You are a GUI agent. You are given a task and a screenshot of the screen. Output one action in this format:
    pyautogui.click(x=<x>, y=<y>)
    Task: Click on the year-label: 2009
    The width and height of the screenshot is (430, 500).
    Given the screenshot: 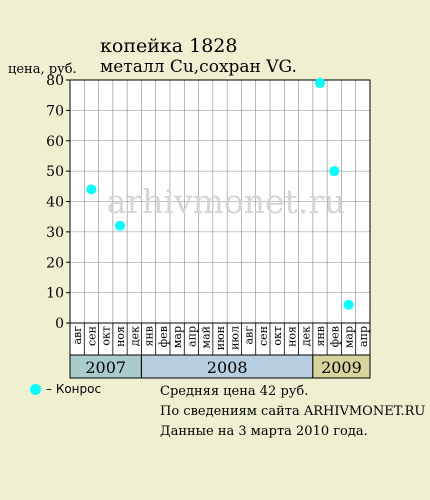 What is the action you would take?
    pyautogui.click(x=341, y=367)
    